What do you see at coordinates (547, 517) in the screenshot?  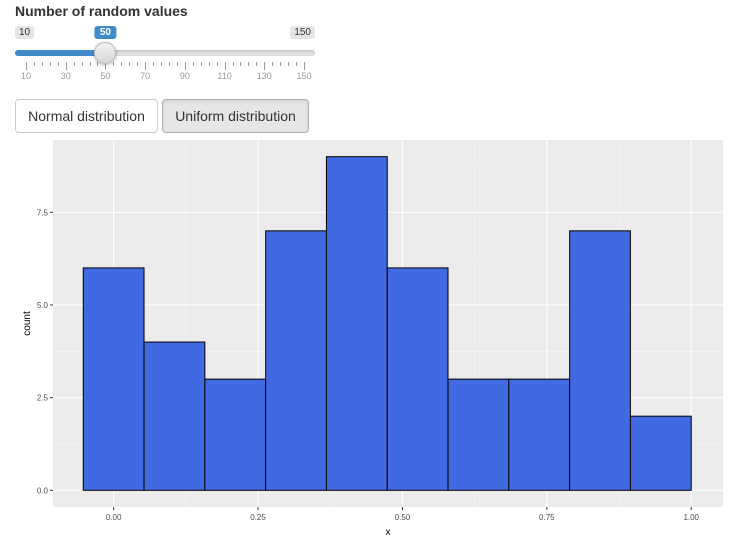 I see `x-tick-label: 0.75` at bounding box center [547, 517].